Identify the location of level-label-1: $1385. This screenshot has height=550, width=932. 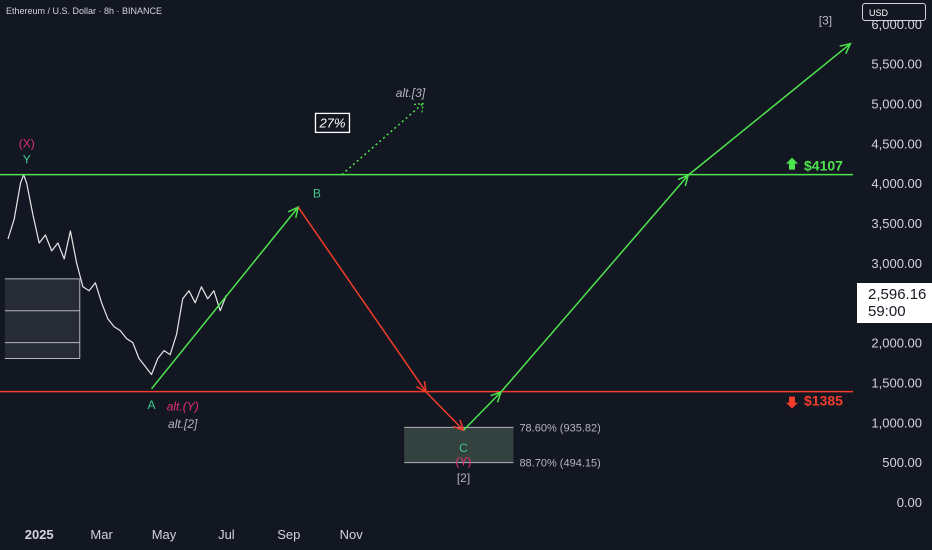
(823, 401).